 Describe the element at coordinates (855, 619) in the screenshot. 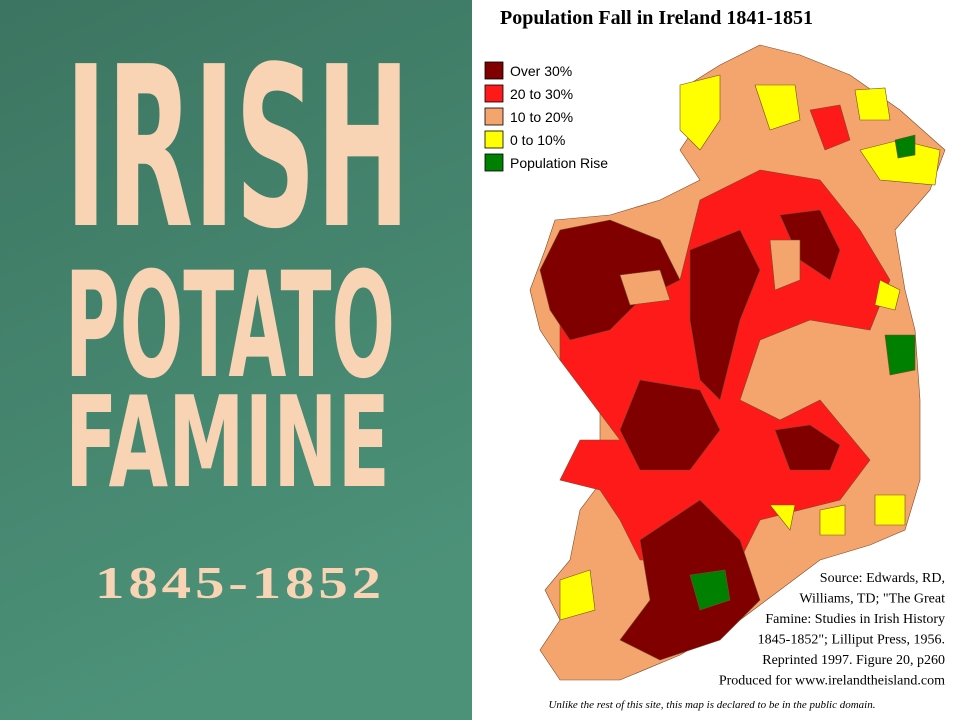

I see `source-line: Famine: Studies in Irish History` at that location.